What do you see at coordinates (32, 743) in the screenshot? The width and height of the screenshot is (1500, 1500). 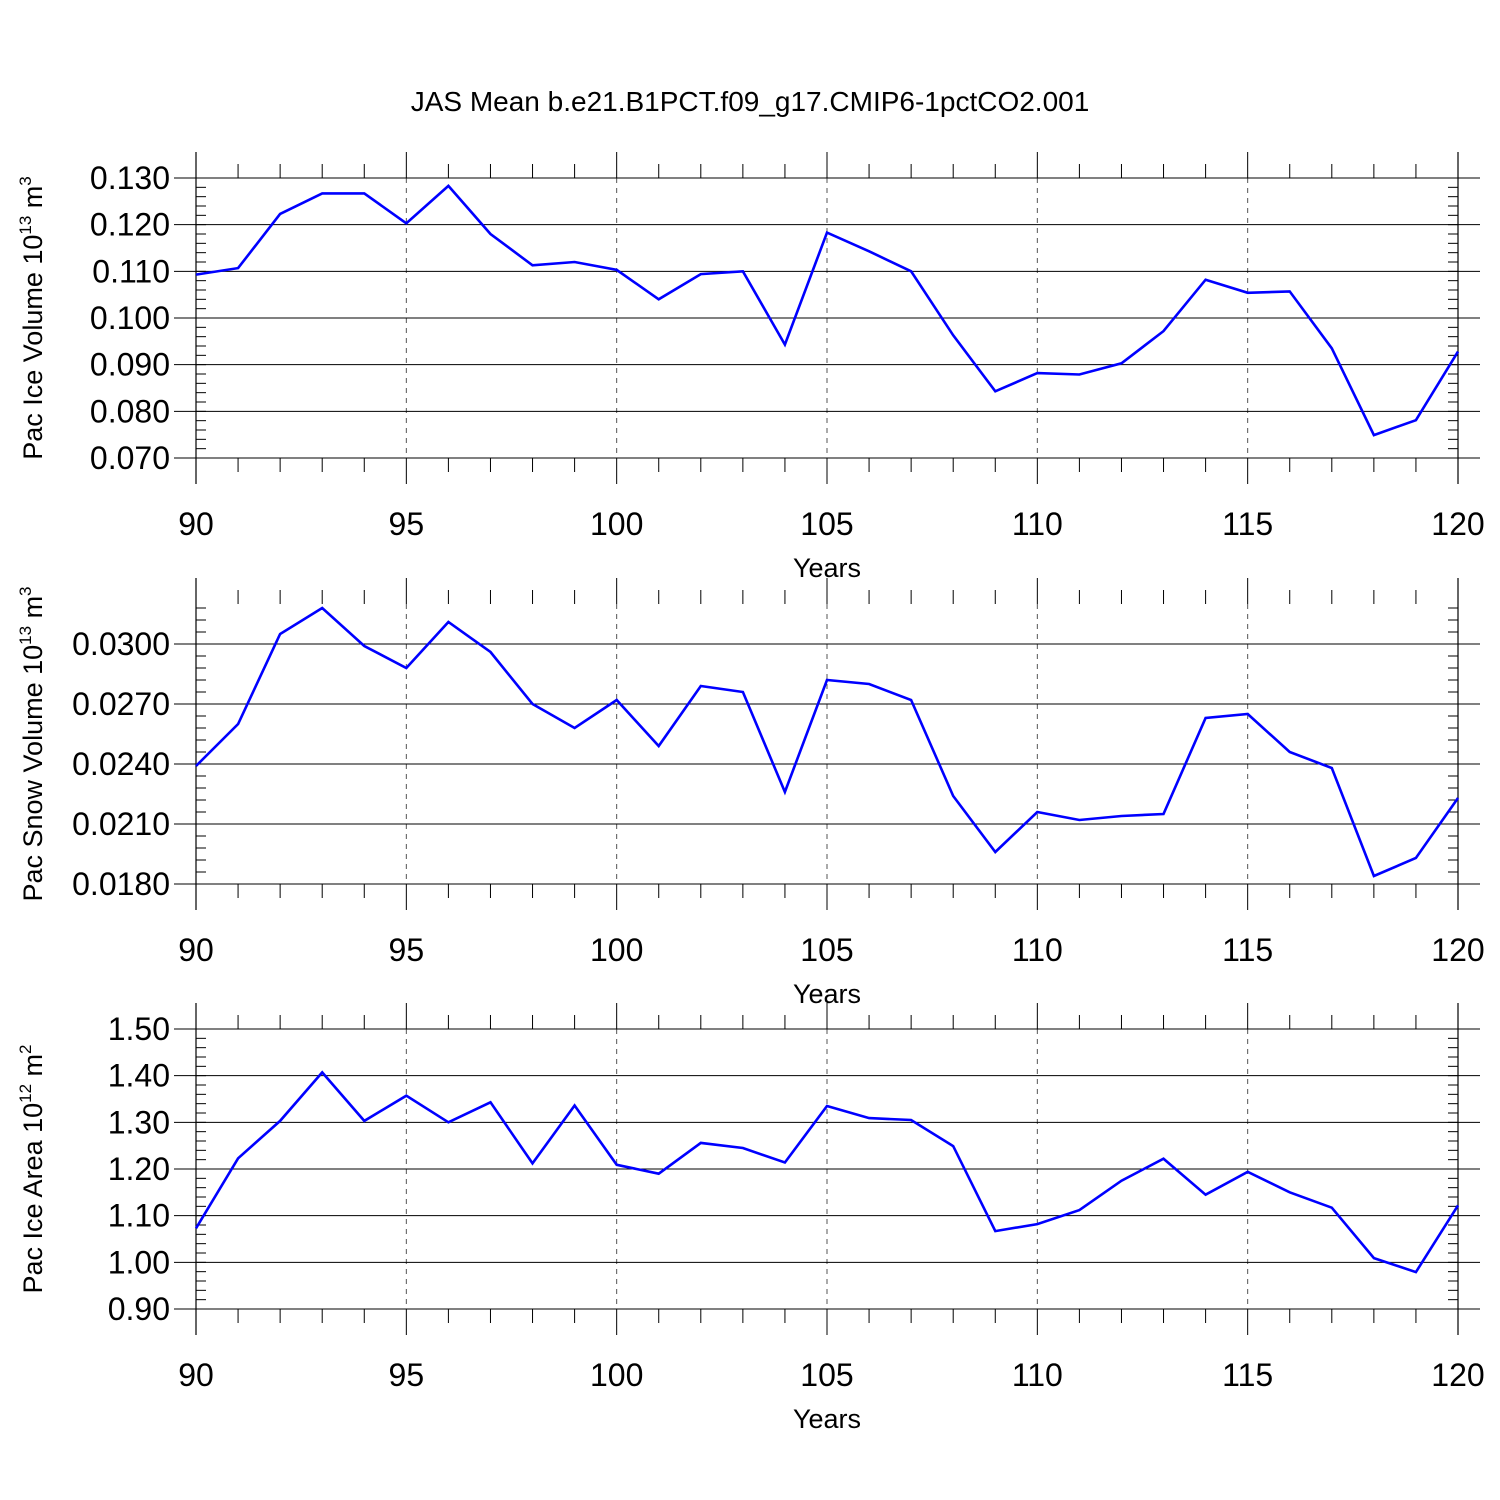 I see `y-axis-title: Pac Snow Volume 1013 m3` at bounding box center [32, 743].